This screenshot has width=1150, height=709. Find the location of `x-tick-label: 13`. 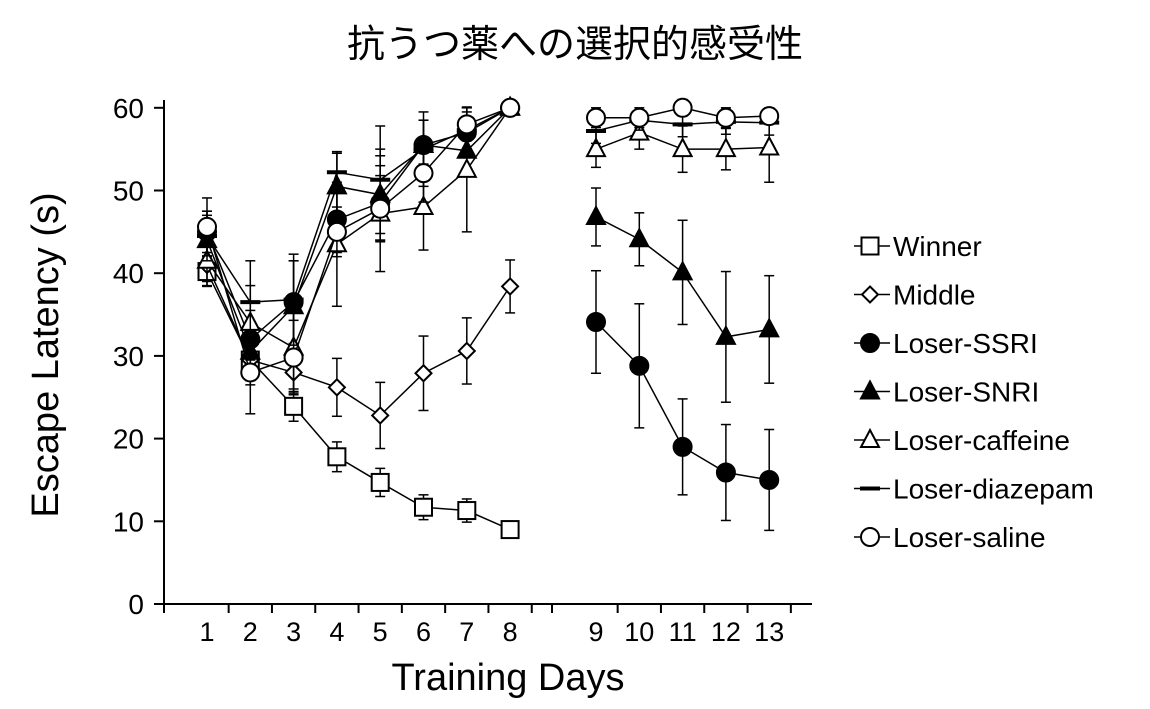

x-tick-label: 13 is located at coordinates (769, 632).